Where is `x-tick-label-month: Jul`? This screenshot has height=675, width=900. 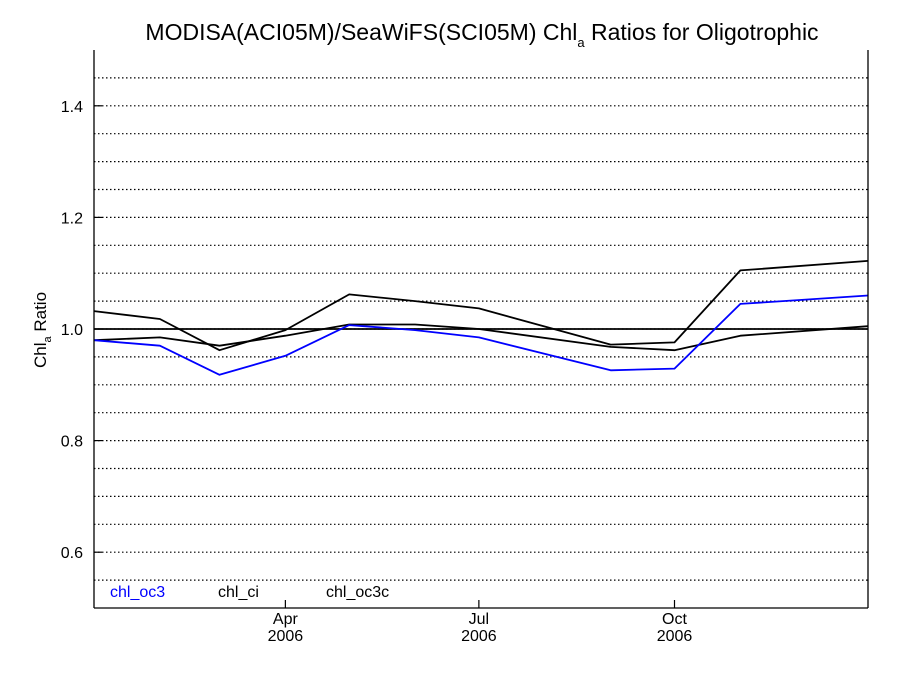 x-tick-label-month: Jul is located at coordinates (479, 619).